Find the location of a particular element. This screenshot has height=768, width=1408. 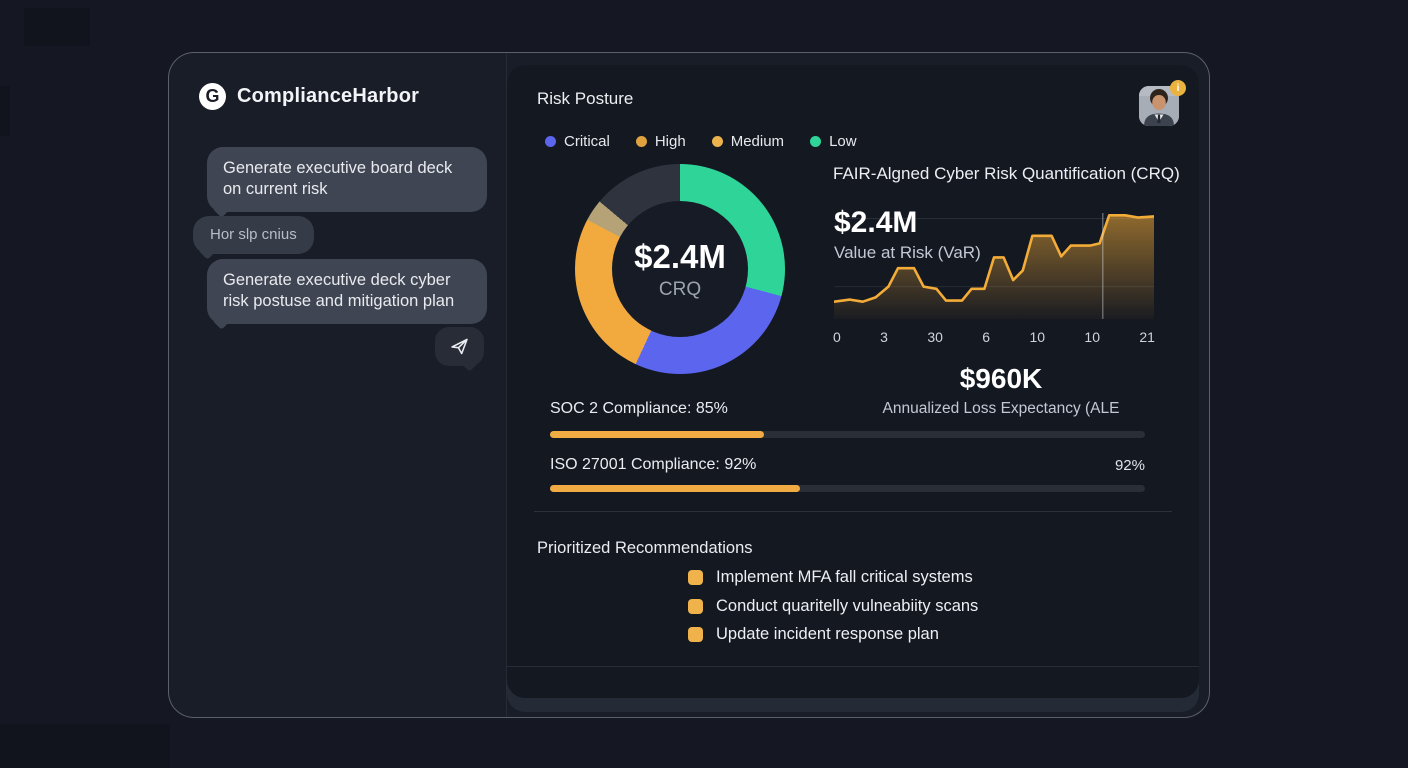

recommendation-item: Update incident response plan is located at coordinates (813, 634).